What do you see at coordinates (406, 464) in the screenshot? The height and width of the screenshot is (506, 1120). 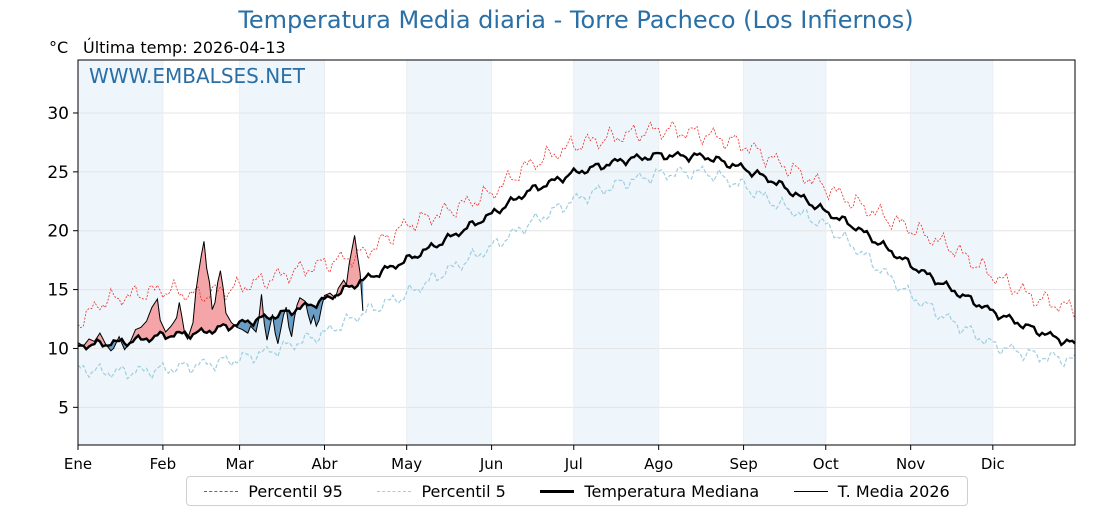 I see `x-tick-label-4: May` at bounding box center [406, 464].